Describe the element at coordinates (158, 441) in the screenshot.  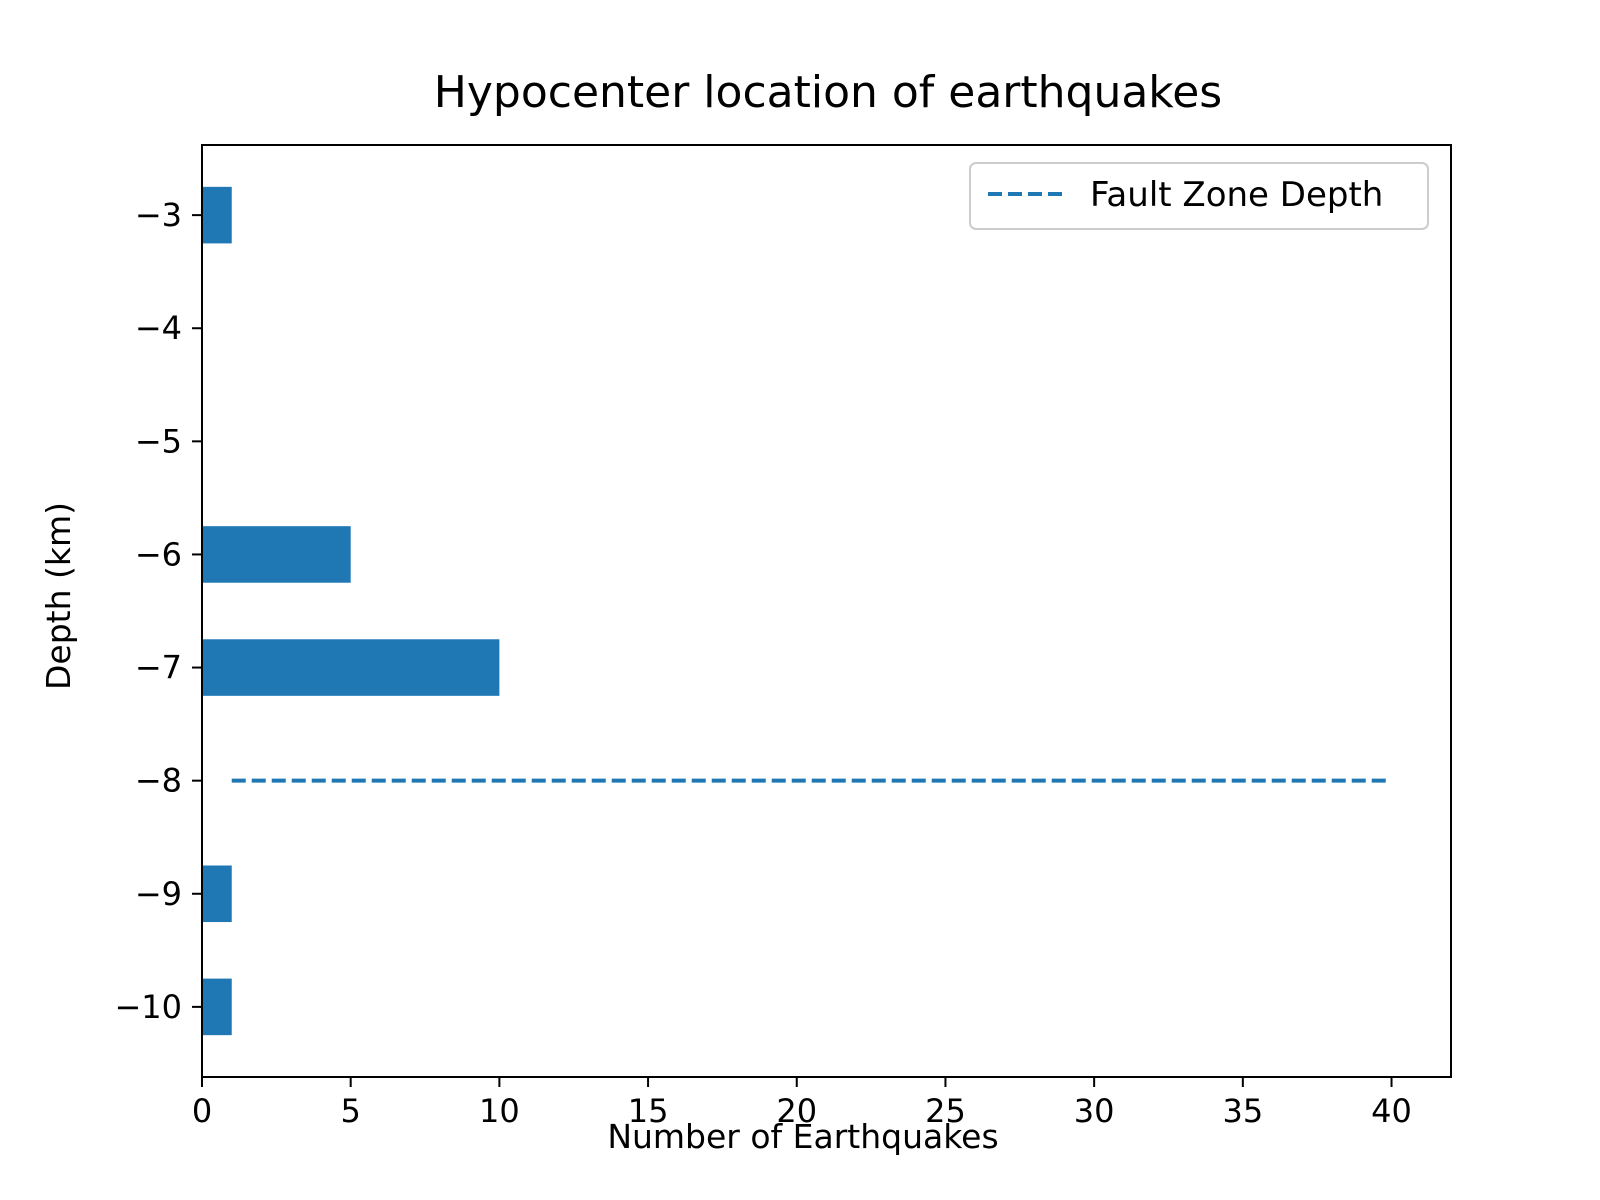
I see `y-tick-label: −5` at that location.